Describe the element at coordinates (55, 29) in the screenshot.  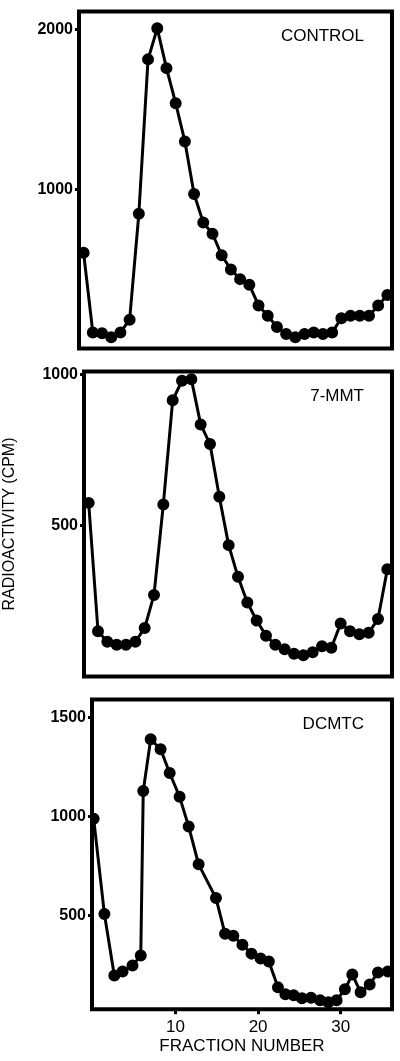
I see `y-tick-label: 2000` at that location.